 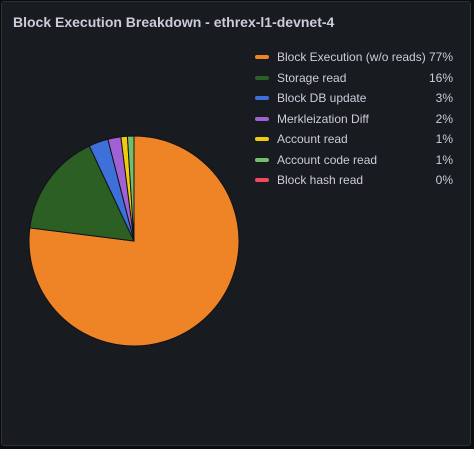 I want to click on legend-value: 77%, so click(x=440, y=57).